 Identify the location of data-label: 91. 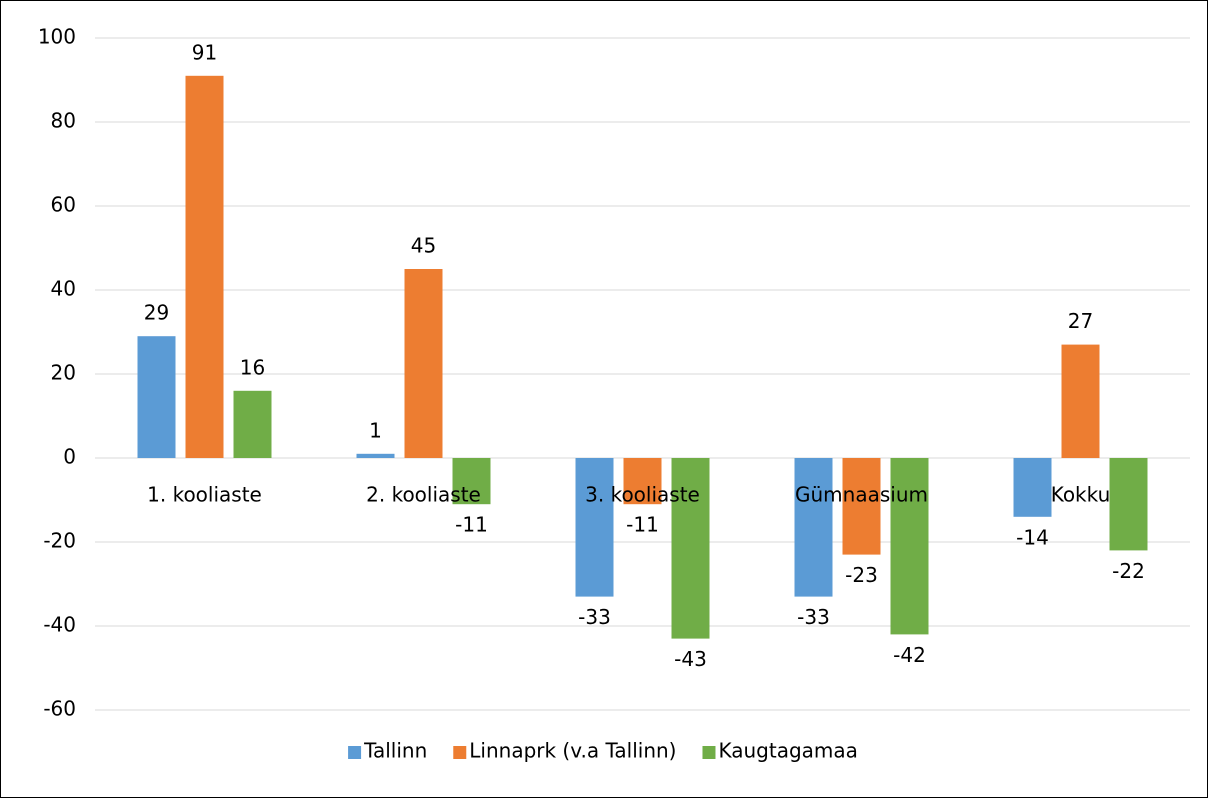
(204, 52).